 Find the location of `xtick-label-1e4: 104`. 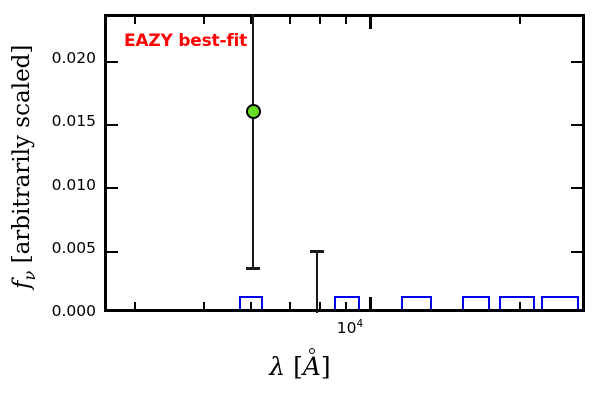

xtick-label-1e4: 104 is located at coordinates (350, 327).